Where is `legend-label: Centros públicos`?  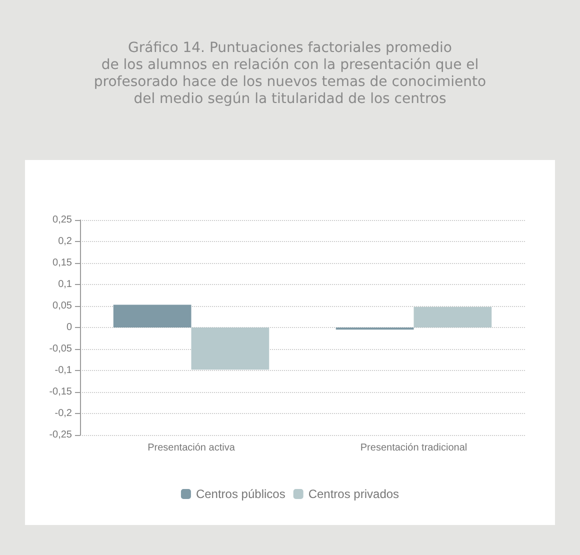
legend-label: Centros públicos is located at coordinates (241, 494).